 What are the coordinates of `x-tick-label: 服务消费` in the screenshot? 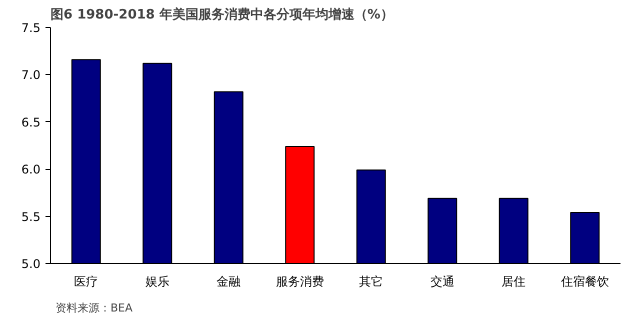 It's located at (300, 281).